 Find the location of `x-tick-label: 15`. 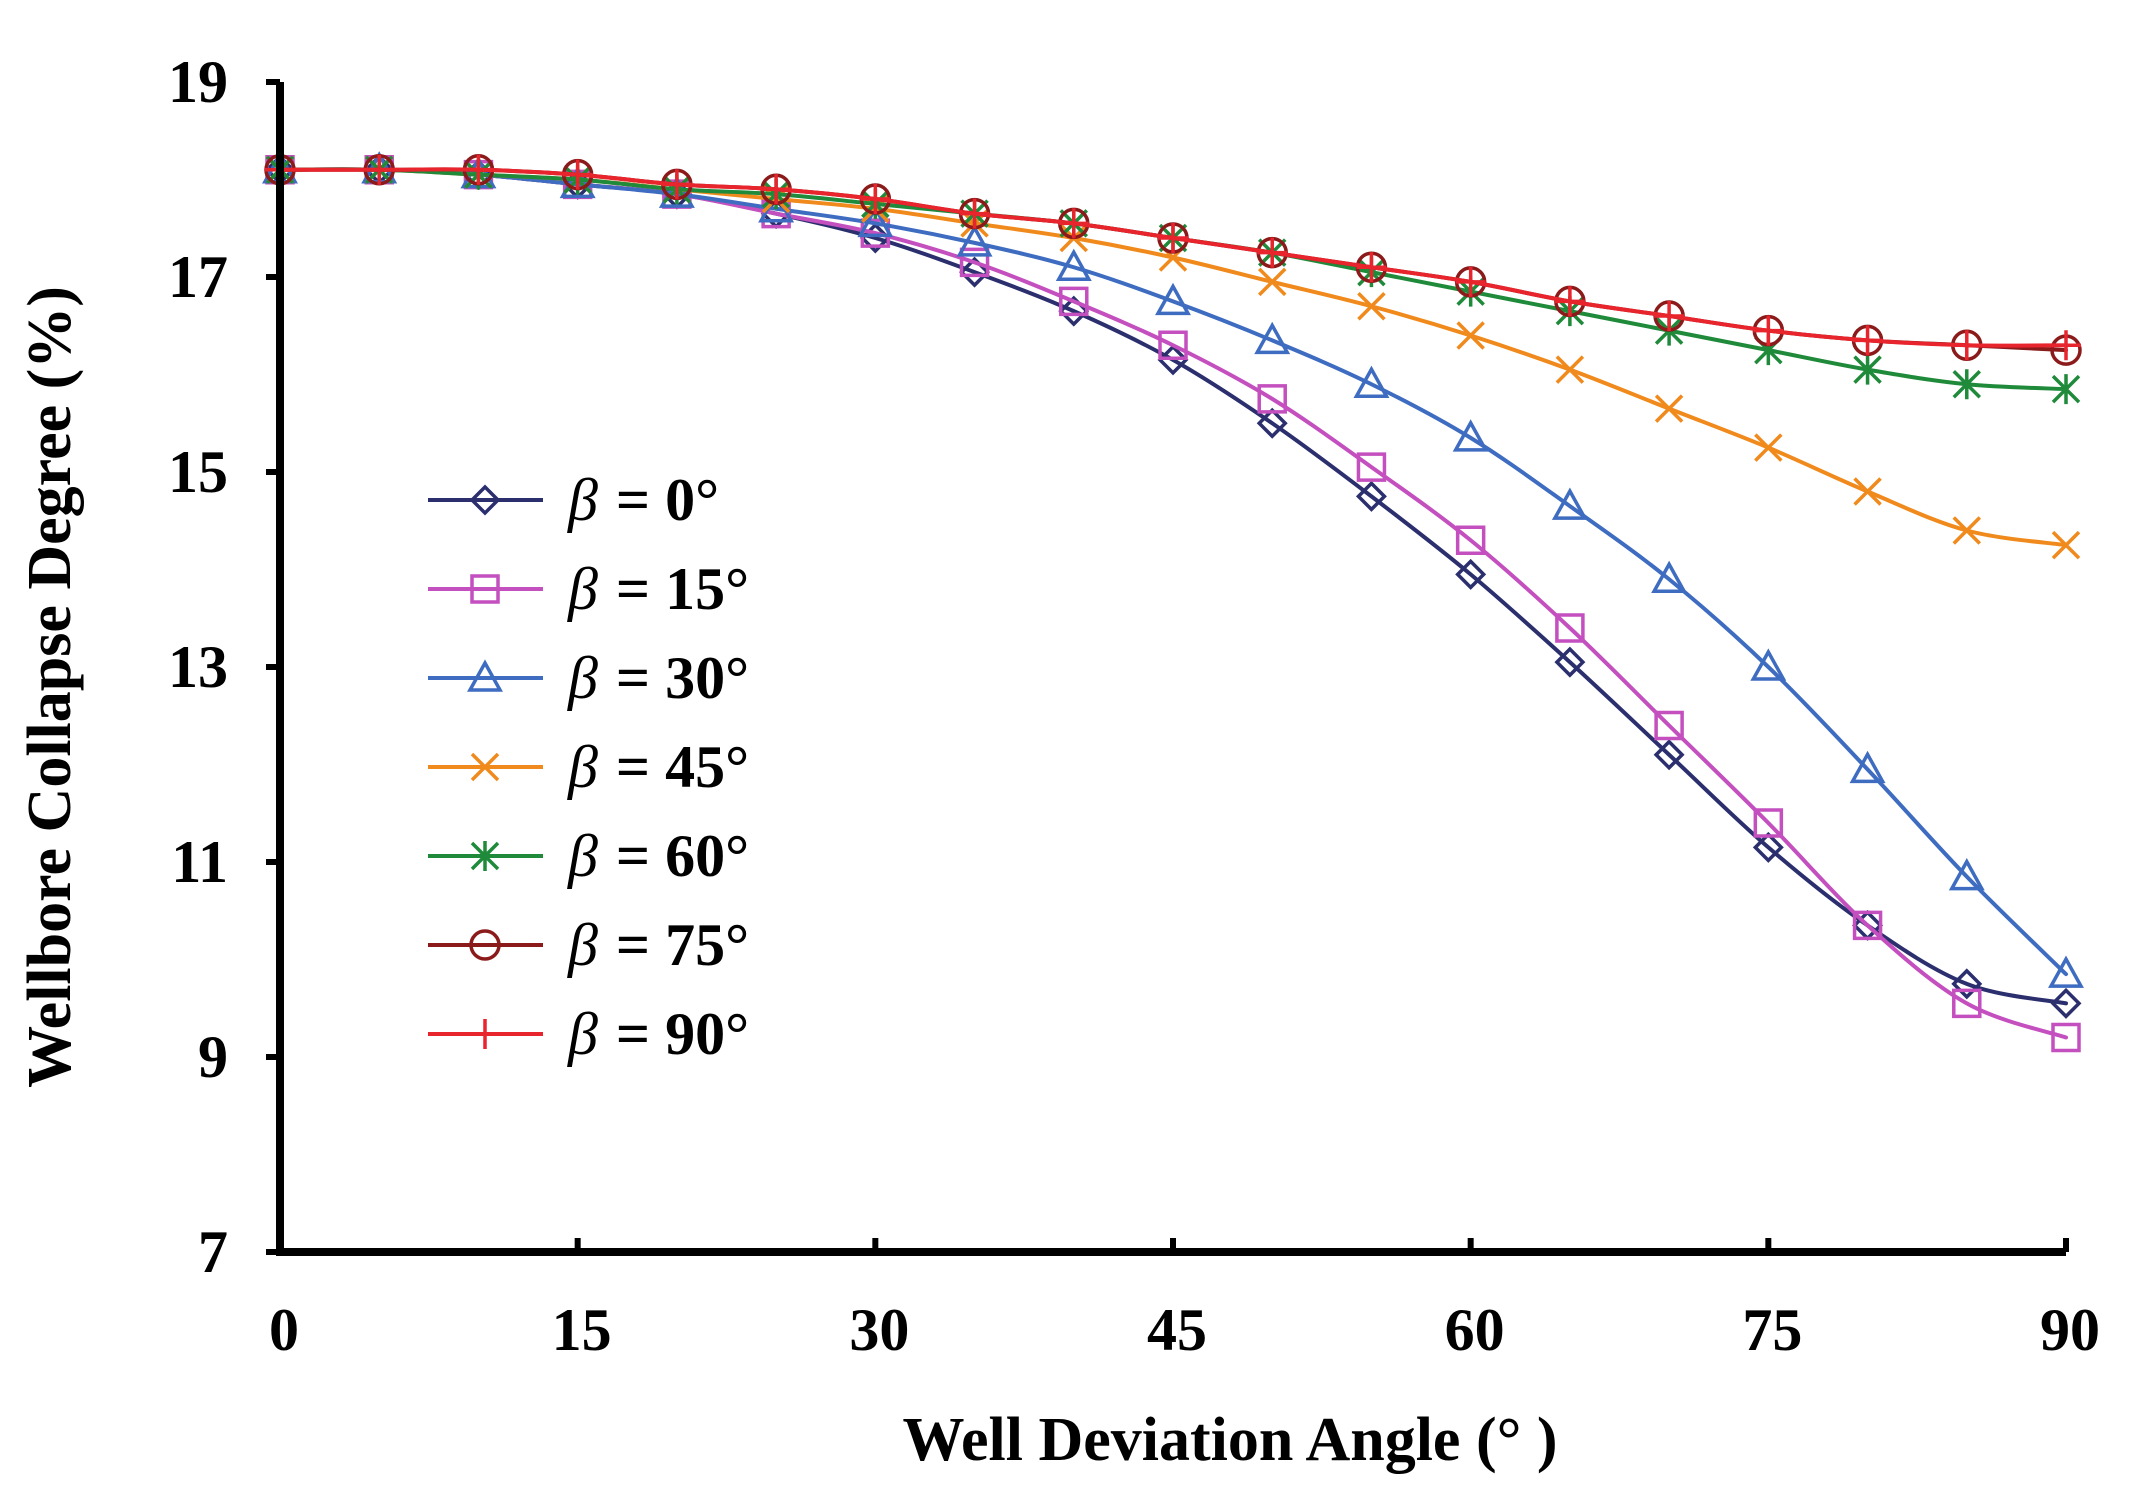

x-tick-label: 15 is located at coordinates (582, 1330).